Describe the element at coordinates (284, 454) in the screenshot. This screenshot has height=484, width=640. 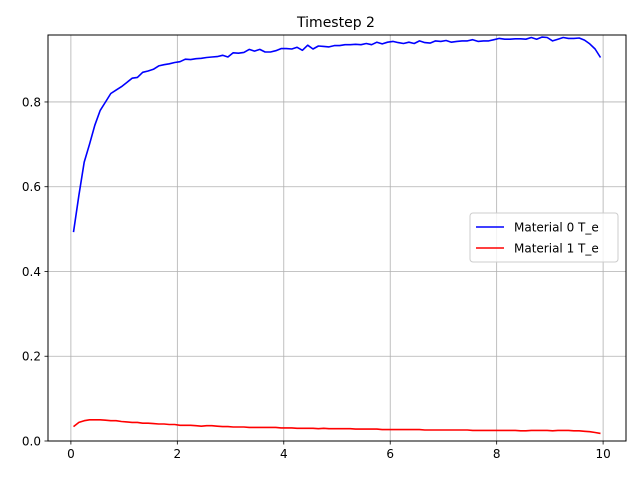
I see `x-tick-label: 4` at that location.